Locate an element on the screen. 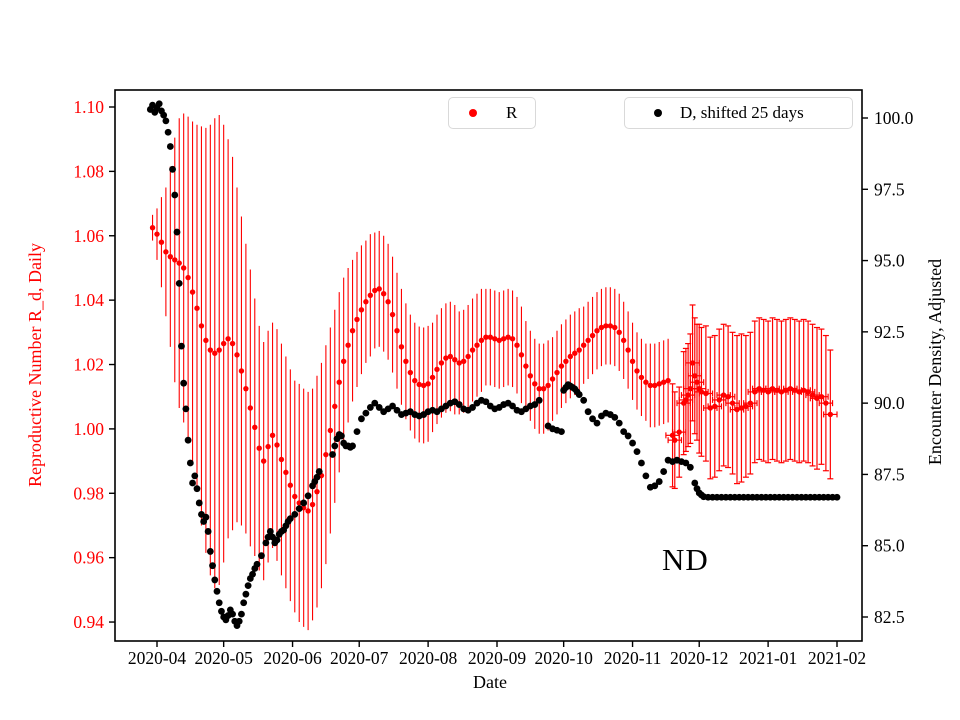 The image size is (960, 720). legend-r-marker-icon is located at coordinates (473, 113).